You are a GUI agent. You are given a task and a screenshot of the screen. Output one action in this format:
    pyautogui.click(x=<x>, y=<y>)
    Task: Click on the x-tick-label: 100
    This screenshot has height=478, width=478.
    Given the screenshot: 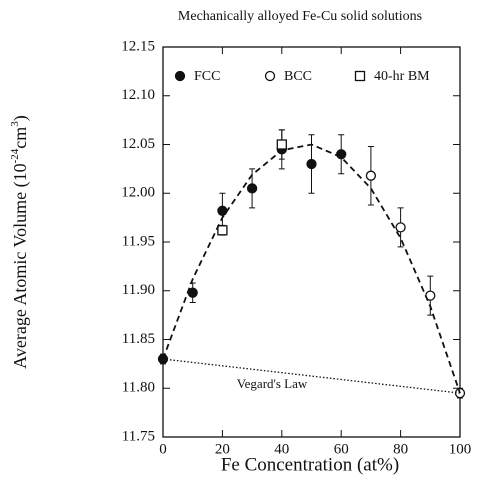 What is the action you would take?
    pyautogui.click(x=460, y=449)
    